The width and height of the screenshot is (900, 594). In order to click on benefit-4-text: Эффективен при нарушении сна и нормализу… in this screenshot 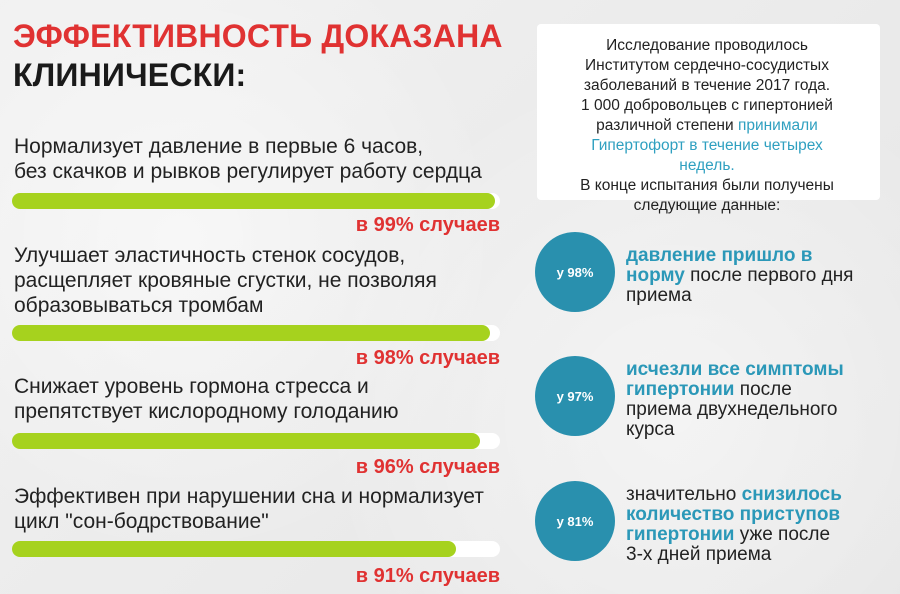, I will do `click(249, 509)`.